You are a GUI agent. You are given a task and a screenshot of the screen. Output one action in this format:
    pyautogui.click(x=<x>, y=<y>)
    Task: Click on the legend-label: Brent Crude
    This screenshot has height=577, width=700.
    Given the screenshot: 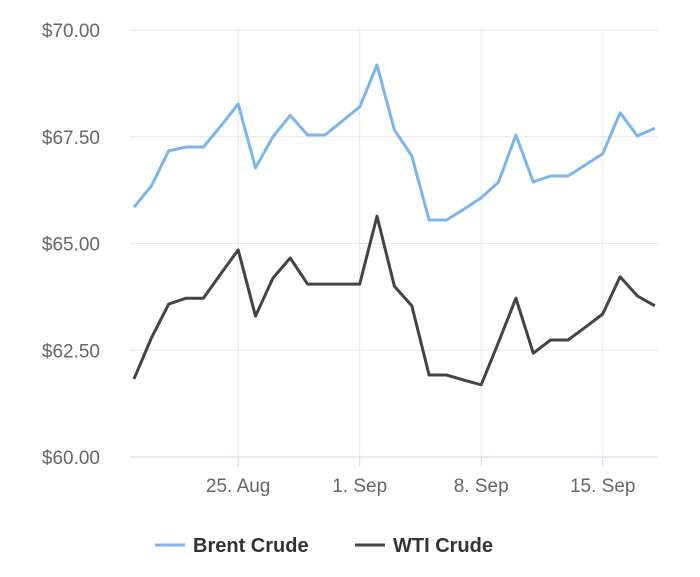 What is the action you would take?
    pyautogui.click(x=251, y=546)
    